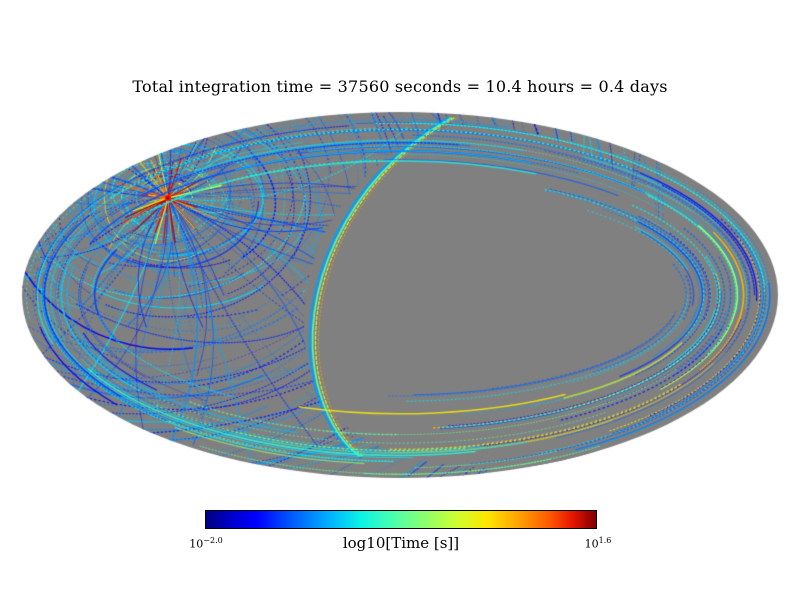 Image resolution: width=800 pixels, height=600 pixels. What do you see at coordinates (605, 540) in the screenshot?
I see `max-tick-exponent: 1.6` at bounding box center [605, 540].